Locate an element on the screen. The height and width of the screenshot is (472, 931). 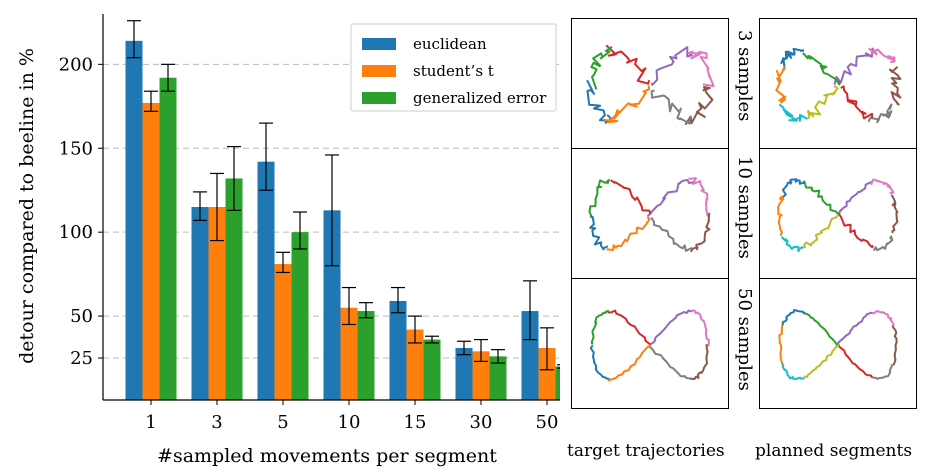
y-tick-label: 100 is located at coordinates (76, 232).